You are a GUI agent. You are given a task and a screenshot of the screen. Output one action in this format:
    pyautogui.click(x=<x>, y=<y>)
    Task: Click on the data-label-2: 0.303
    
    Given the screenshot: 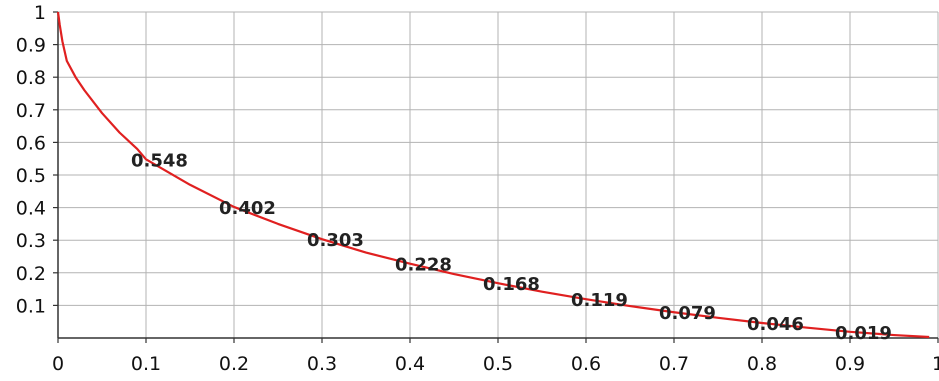 What is the action you would take?
    pyautogui.click(x=335, y=240)
    